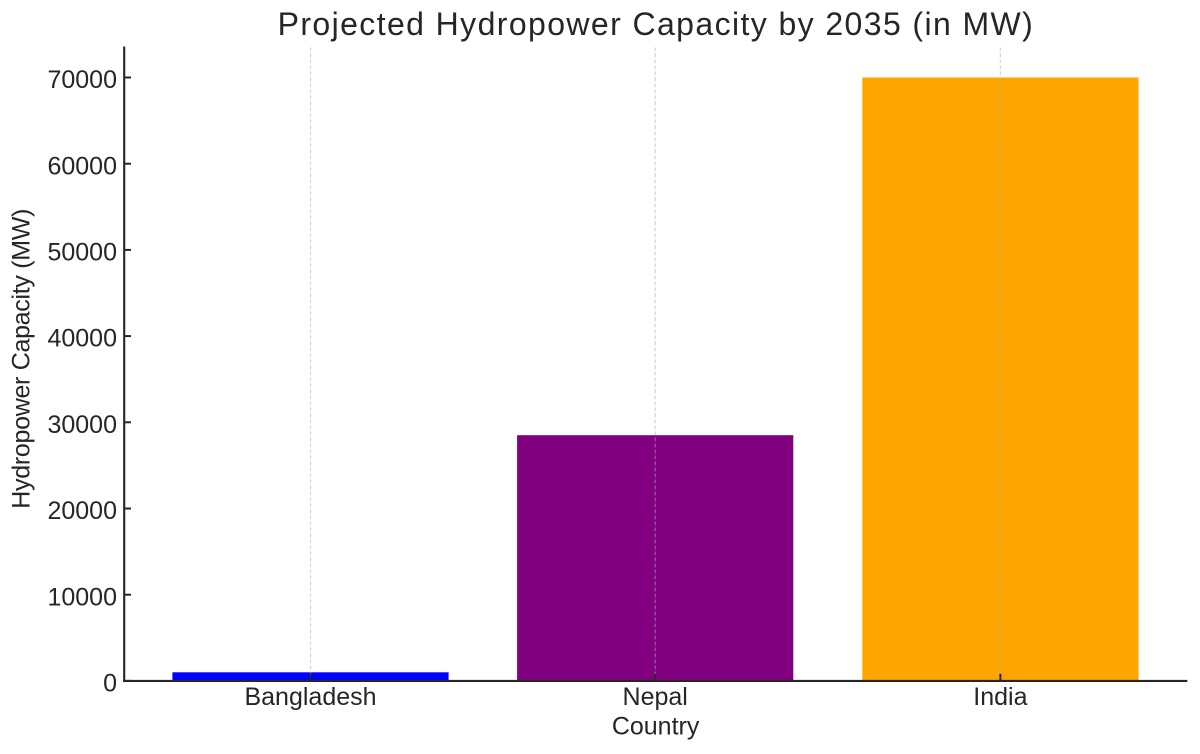 Image resolution: width=1200 pixels, height=754 pixels. Describe the element at coordinates (82, 597) in the screenshot. I see `svg-text: 10000` at that location.